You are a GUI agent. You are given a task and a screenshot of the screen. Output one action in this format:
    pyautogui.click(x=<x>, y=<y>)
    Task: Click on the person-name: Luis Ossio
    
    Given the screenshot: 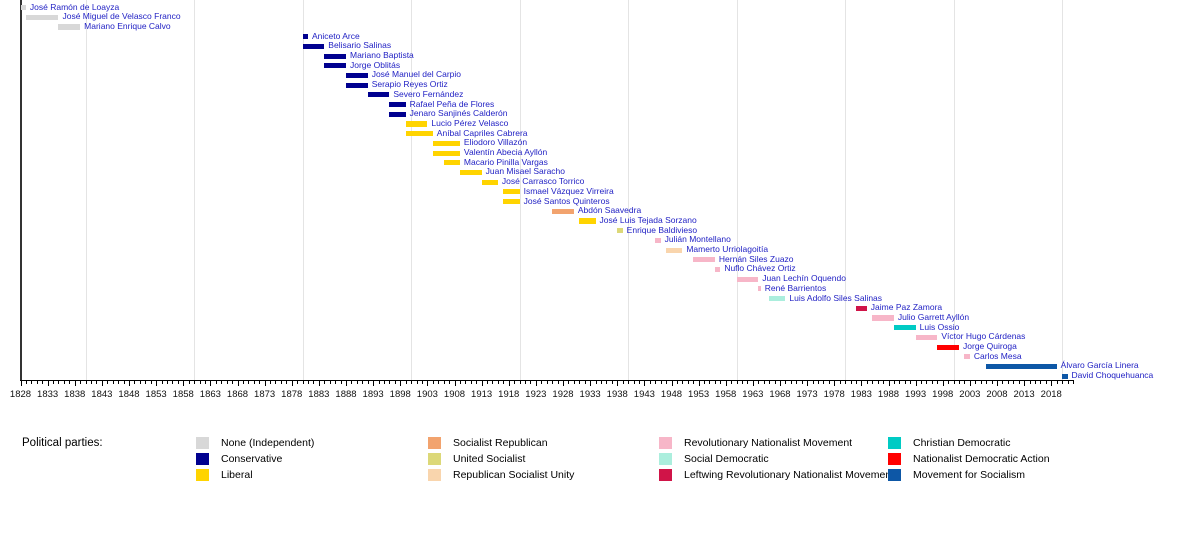 What is the action you would take?
    pyautogui.click(x=939, y=326)
    